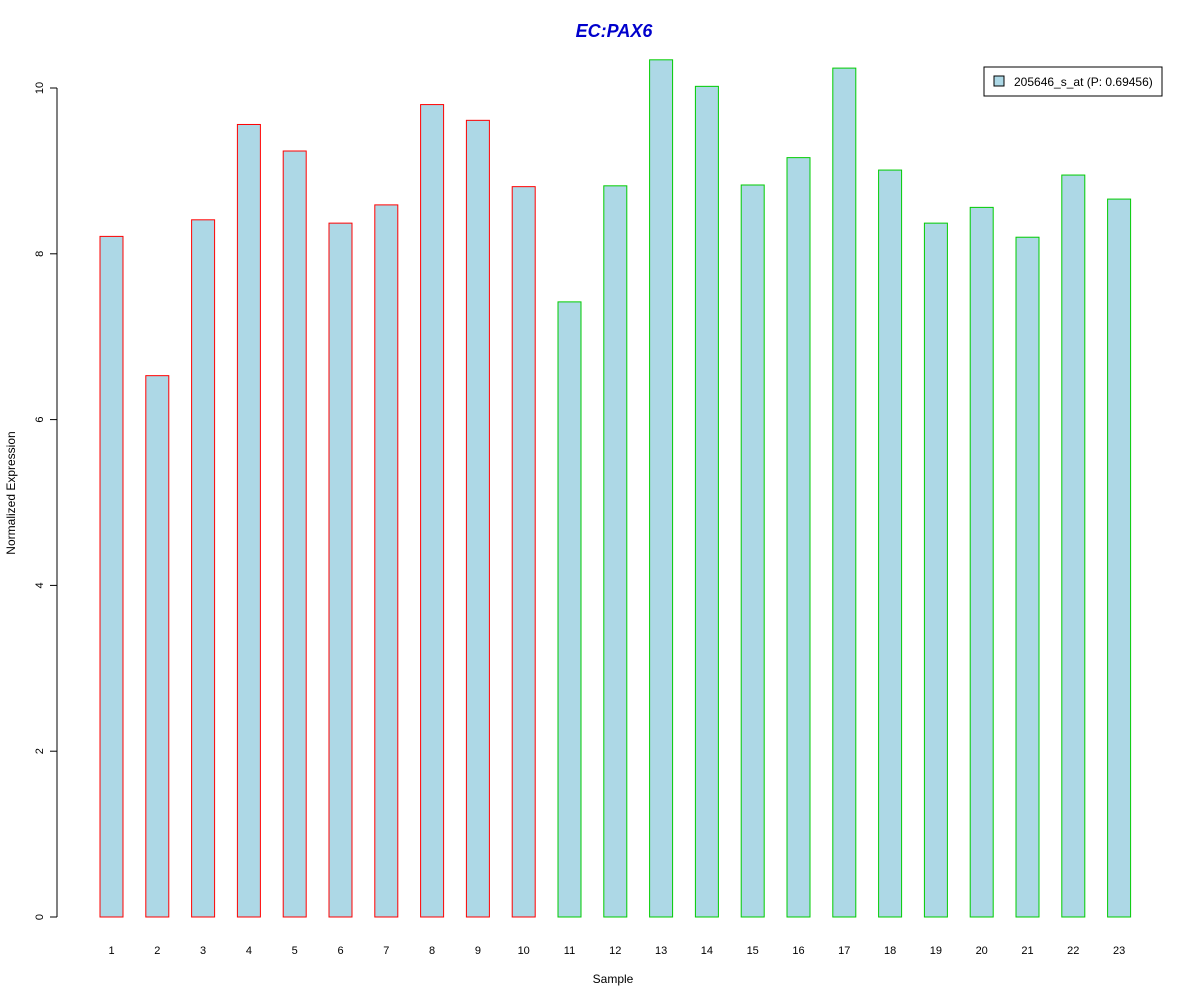 This screenshot has width=1200, height=1000. I want to click on y-tick-label: 6, so click(40, 420).